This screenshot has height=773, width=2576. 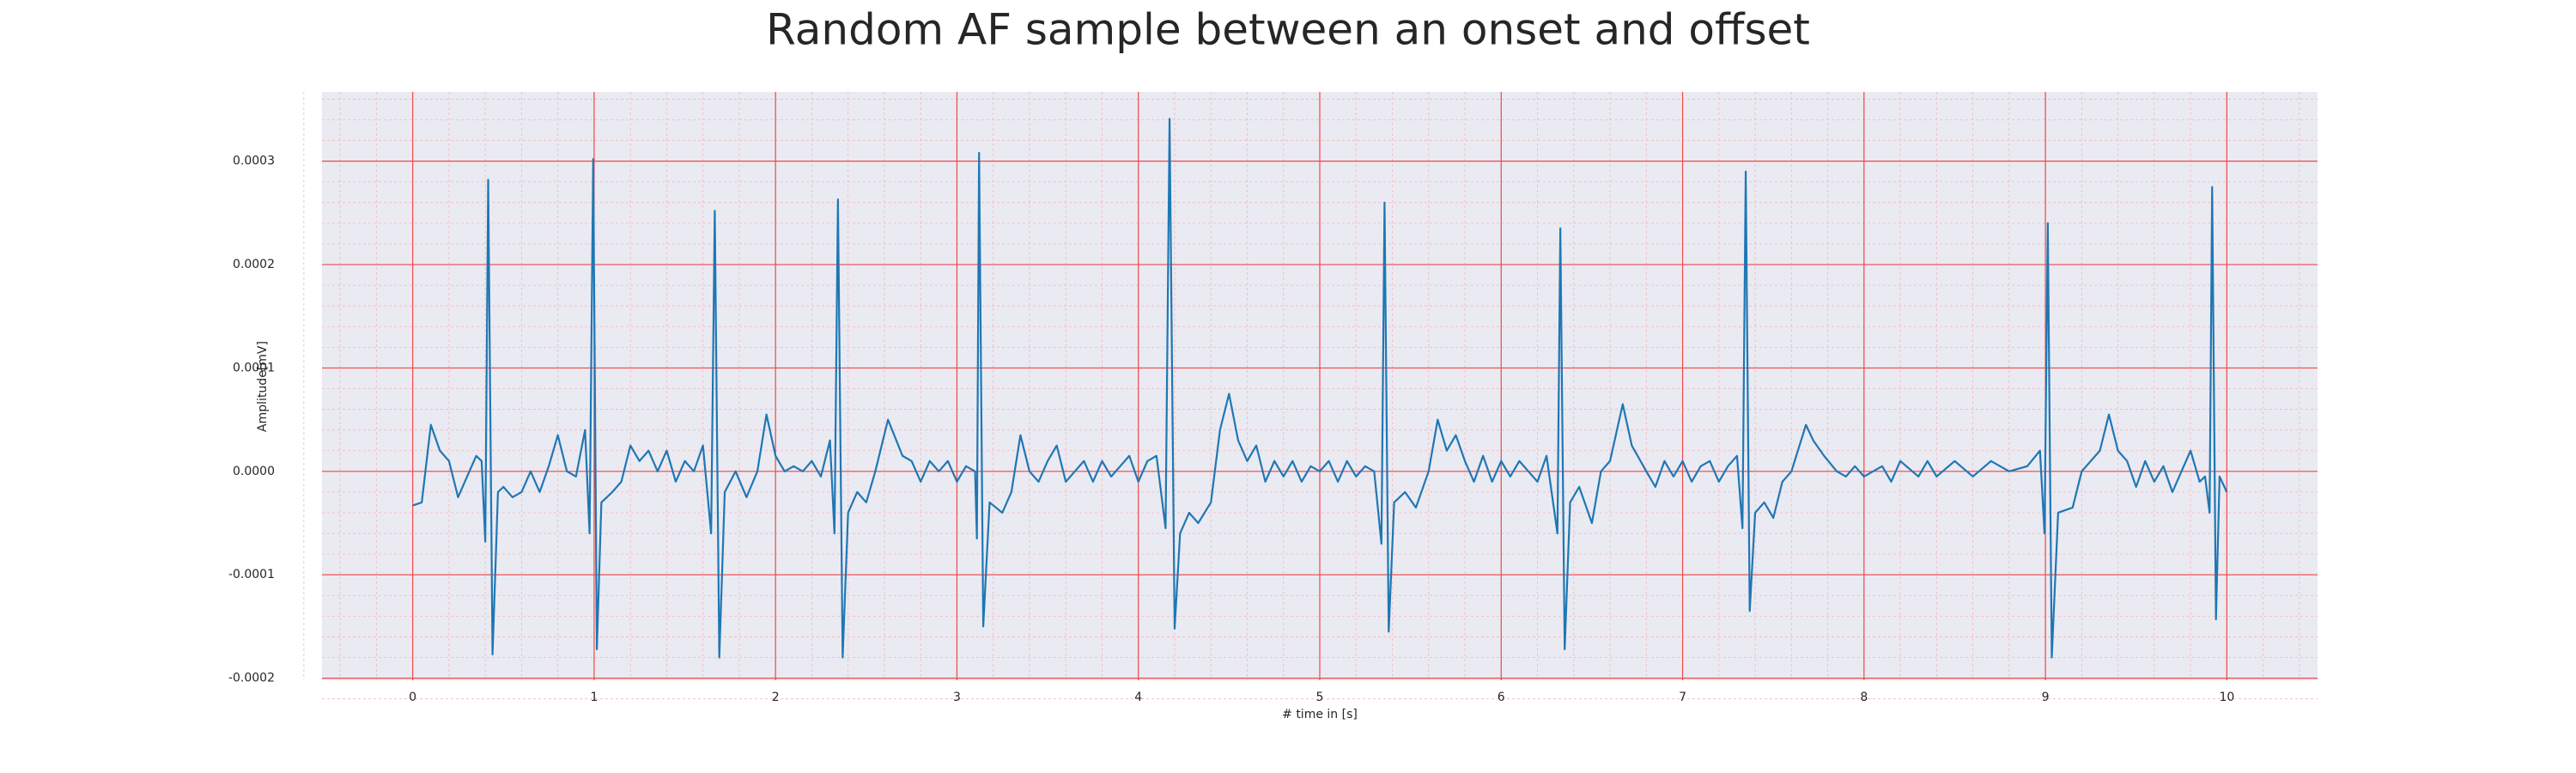 I want to click on x-axis-label: # time in [s], so click(x=1320, y=714).